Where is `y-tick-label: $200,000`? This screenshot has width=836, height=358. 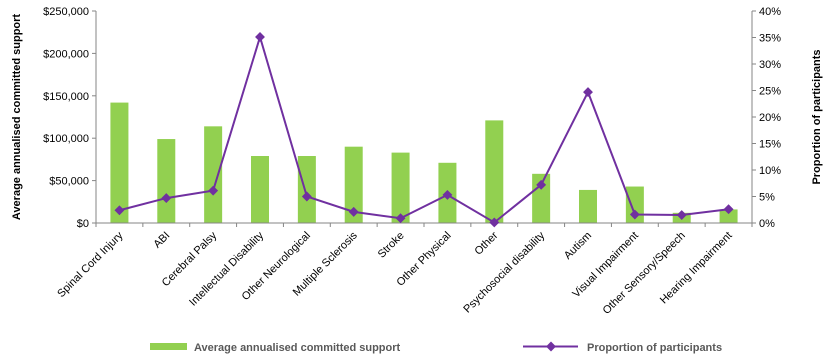 y-tick-label: $200,000 is located at coordinates (66, 54).